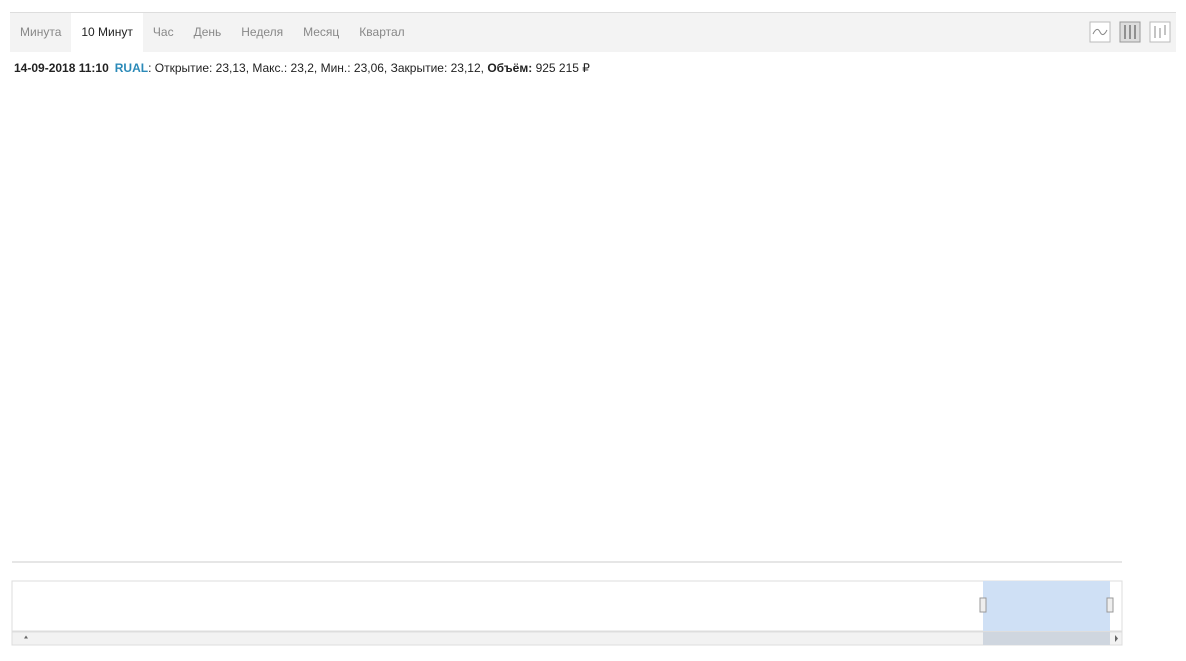 The width and height of the screenshot is (1186, 661). What do you see at coordinates (26, 637) in the screenshot?
I see `scroll-left` at bounding box center [26, 637].